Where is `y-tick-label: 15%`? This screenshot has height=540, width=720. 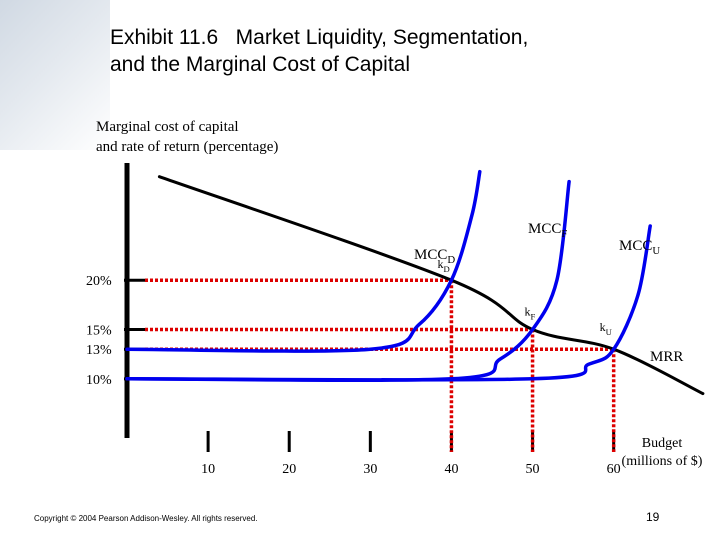
y-tick-label: 15% is located at coordinates (99, 331).